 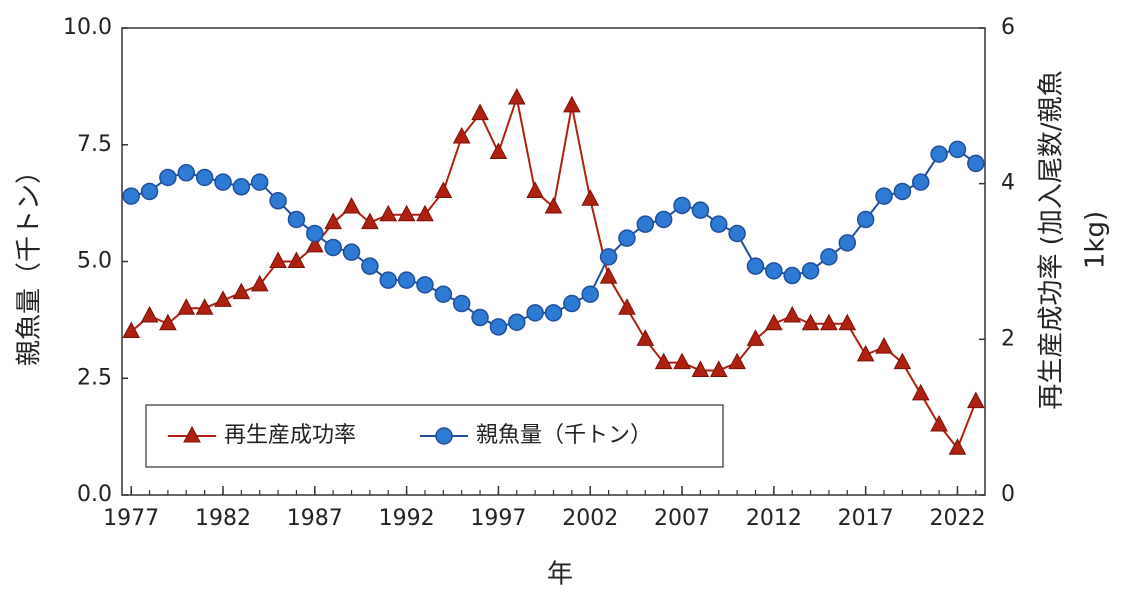 What do you see at coordinates (866, 518) in the screenshot?
I see `x-tick-label: 2017` at bounding box center [866, 518].